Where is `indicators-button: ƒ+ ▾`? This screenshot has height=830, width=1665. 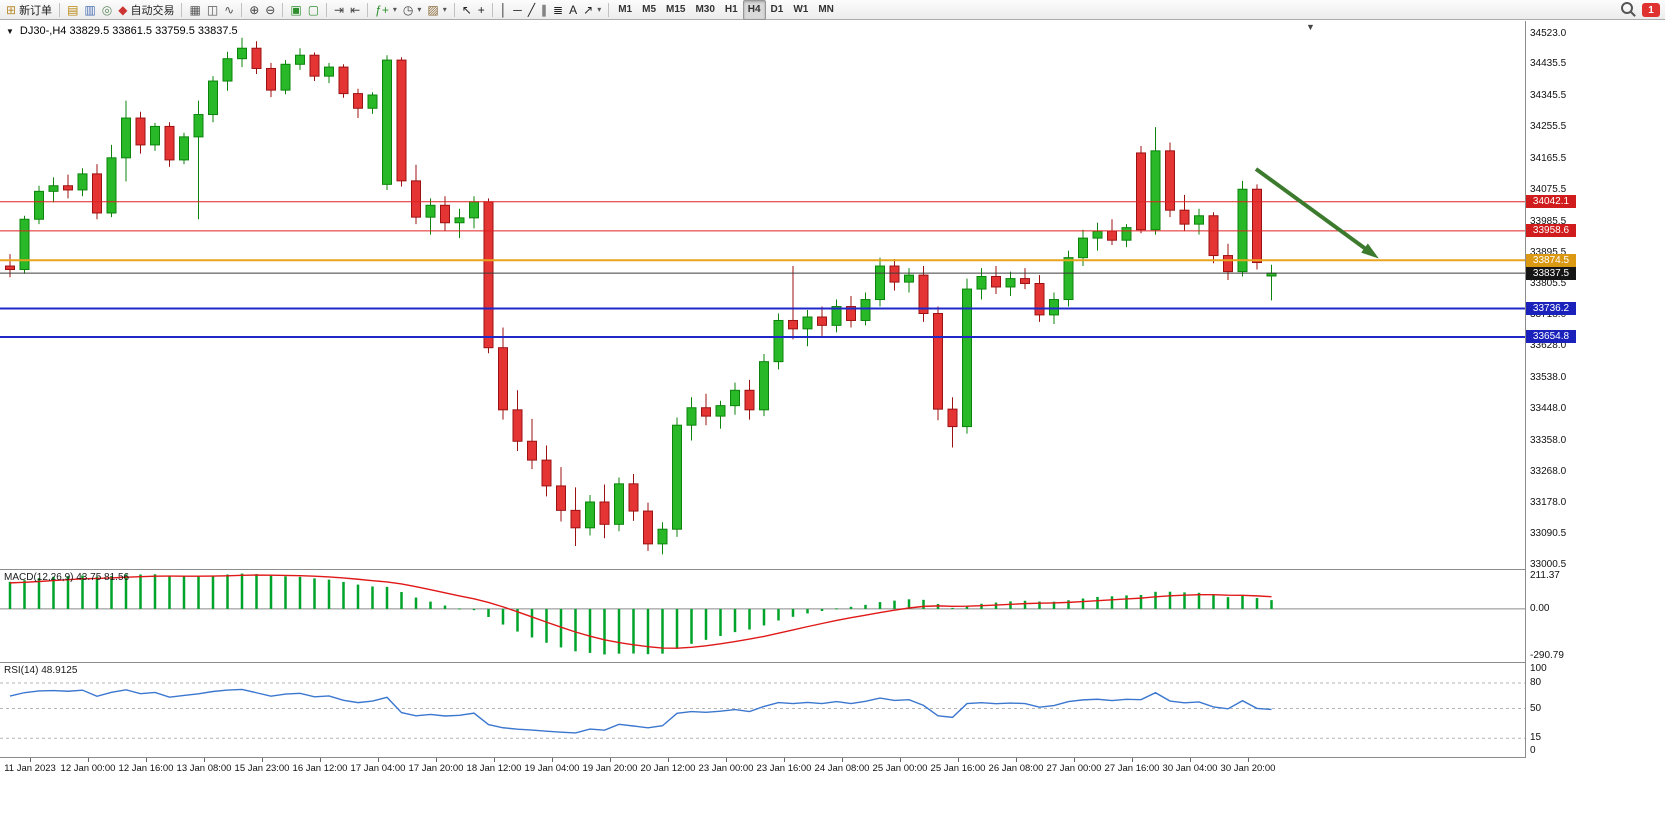
indicators-button: ƒ+ ▾ is located at coordinates (386, 10).